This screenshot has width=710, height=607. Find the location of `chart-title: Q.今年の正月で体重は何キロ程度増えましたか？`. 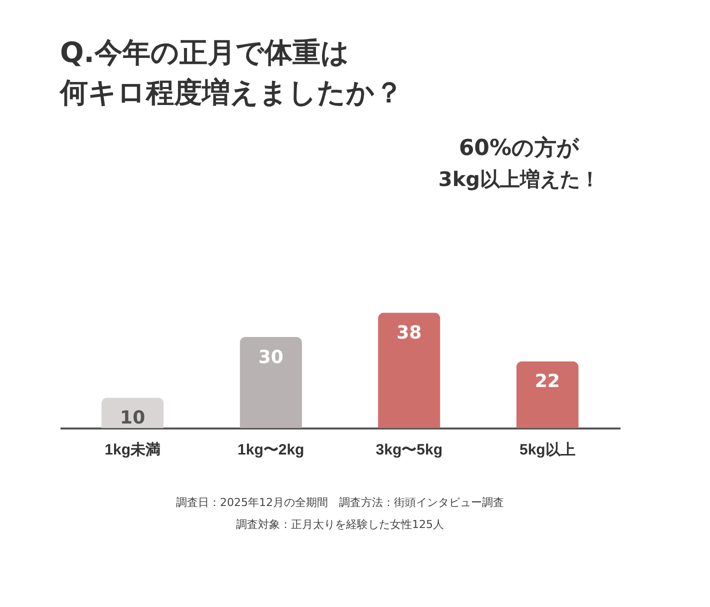

chart-title: Q.今年の正月で体重は何キロ程度増えましたか？ is located at coordinates (231, 72).